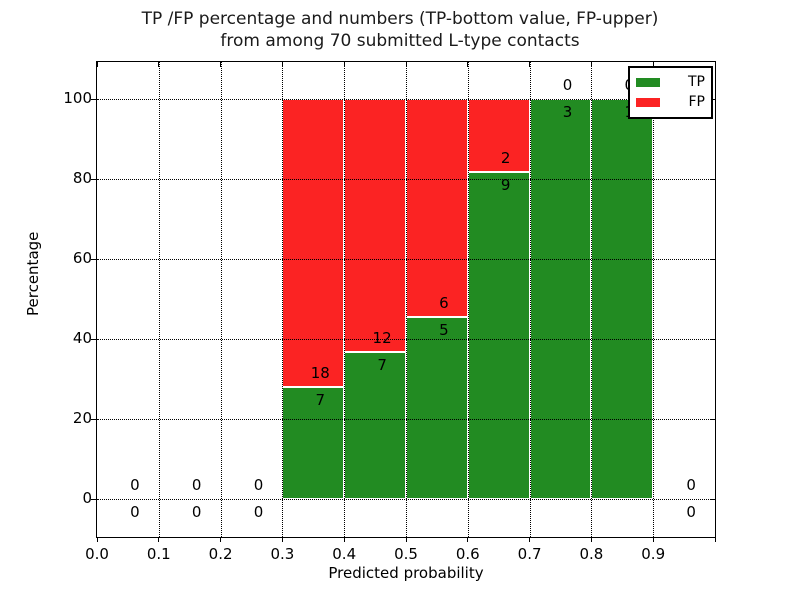 This screenshot has height=600, width=800. I want to click on legend-label: FP, so click(697, 102).